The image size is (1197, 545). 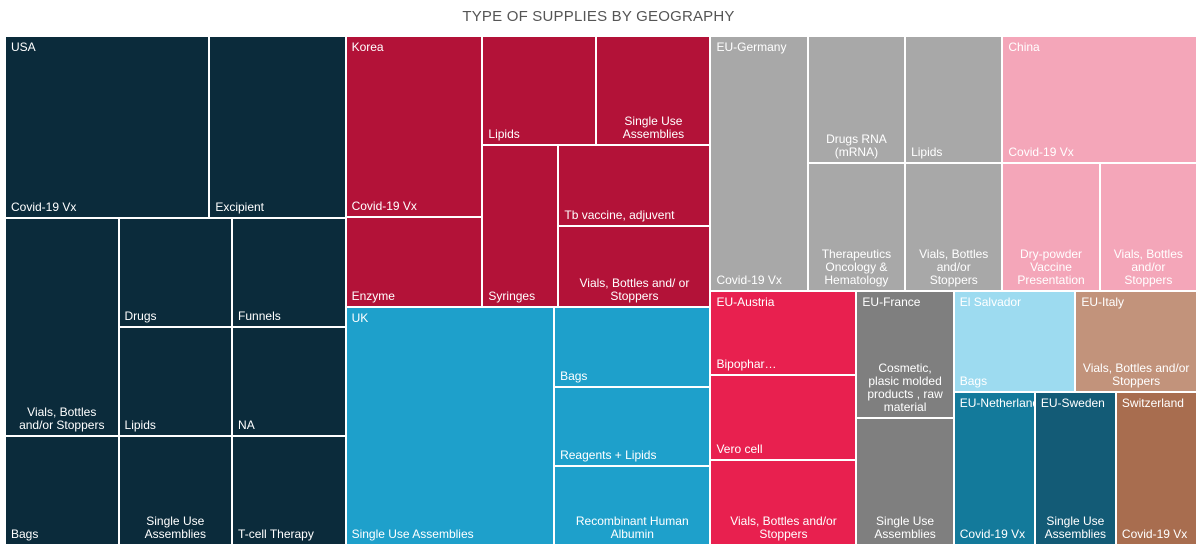 What do you see at coordinates (289, 490) in the screenshot?
I see `treemap-cell: T-cell Therapy` at bounding box center [289, 490].